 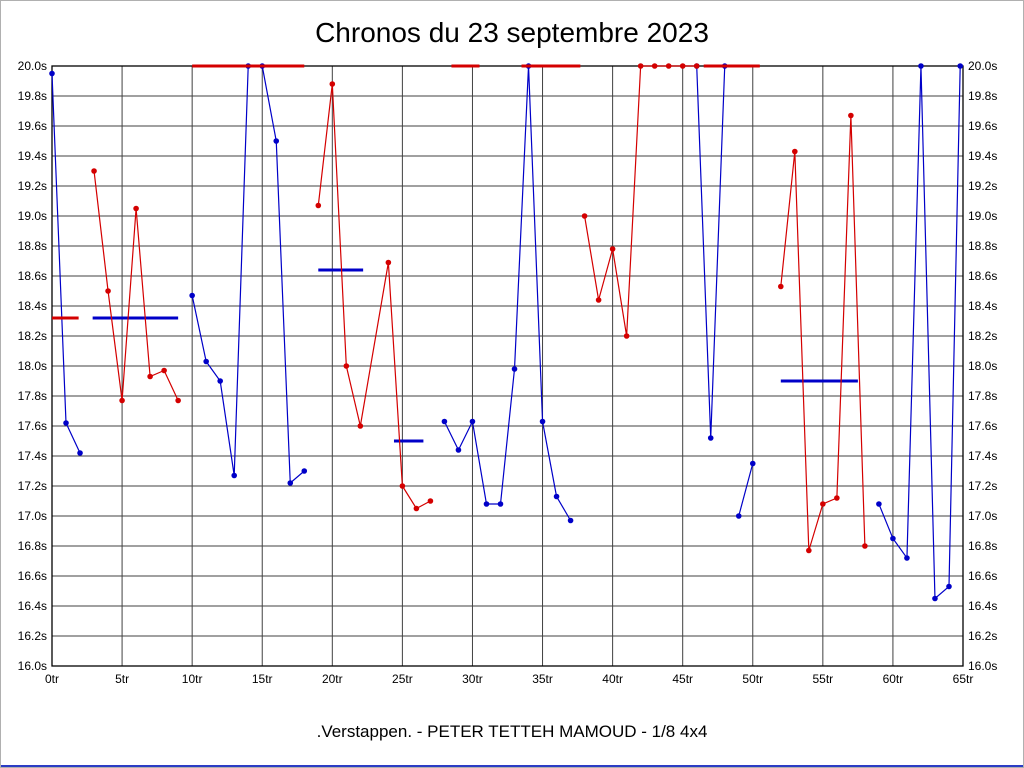 I want to click on svg-text: 65tr, so click(x=963, y=679).